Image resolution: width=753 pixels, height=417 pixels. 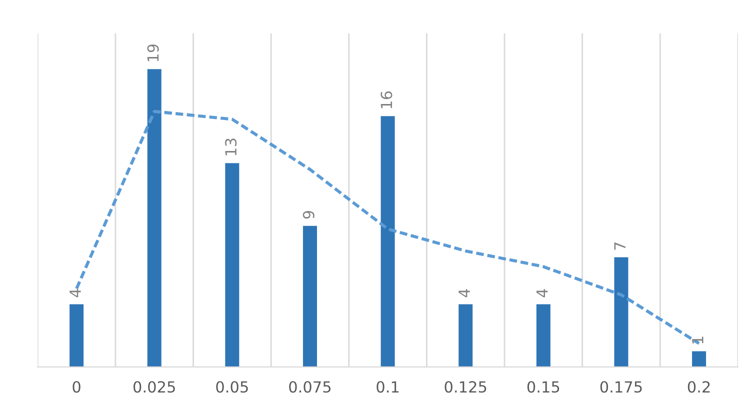 I want to click on data-label: 7, so click(x=620, y=246).